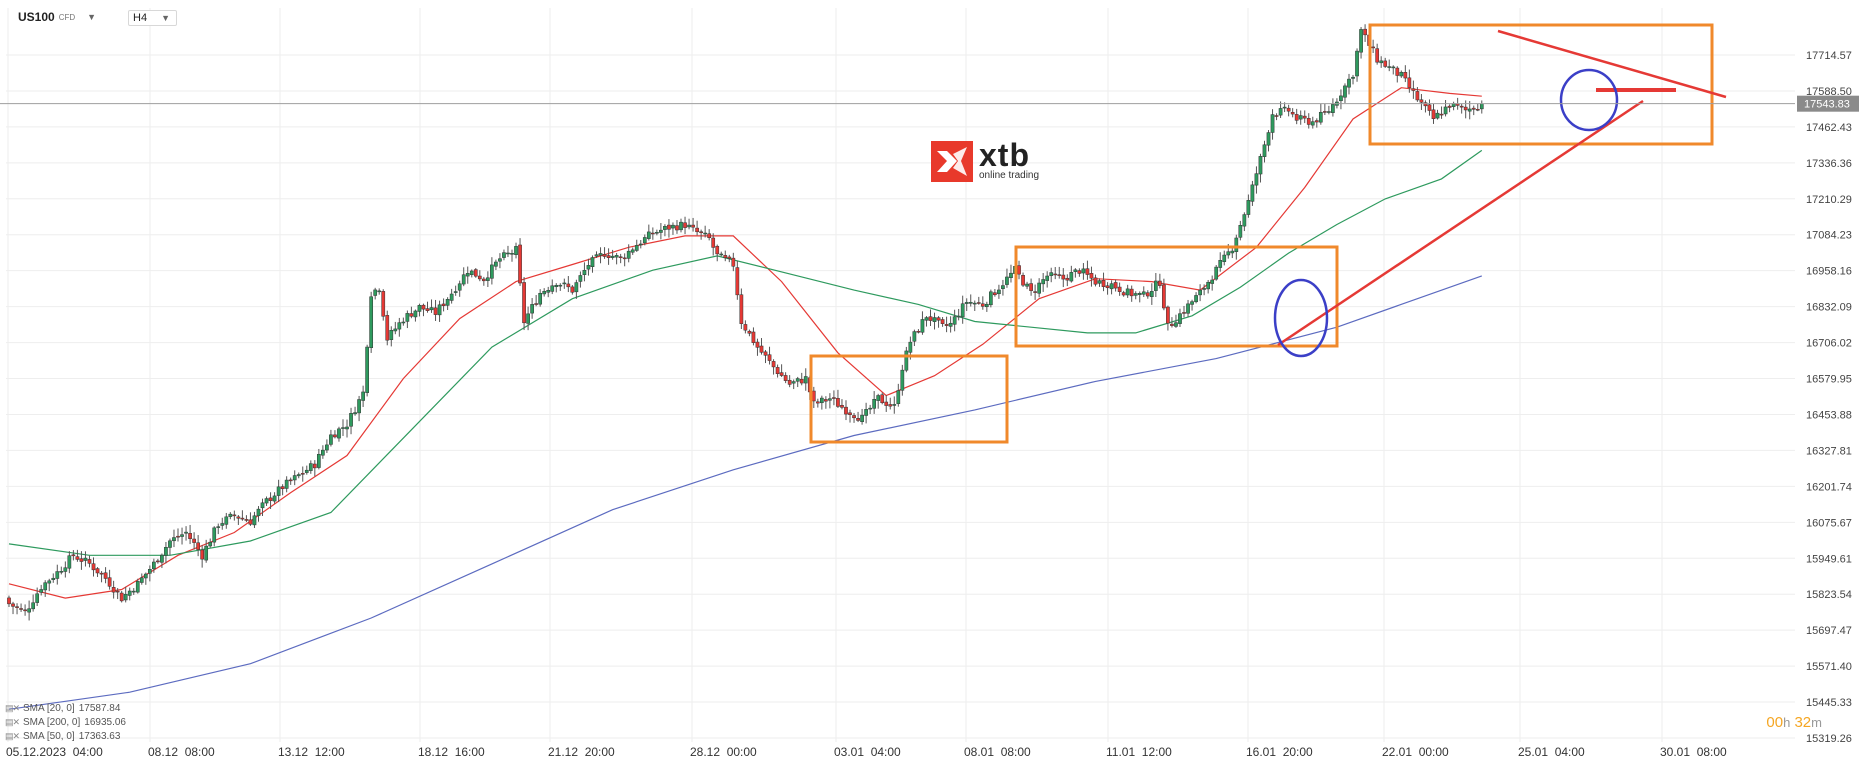 This screenshot has width=1866, height=772. I want to click on x-tick-label: 08.01 08:00, so click(997, 752).